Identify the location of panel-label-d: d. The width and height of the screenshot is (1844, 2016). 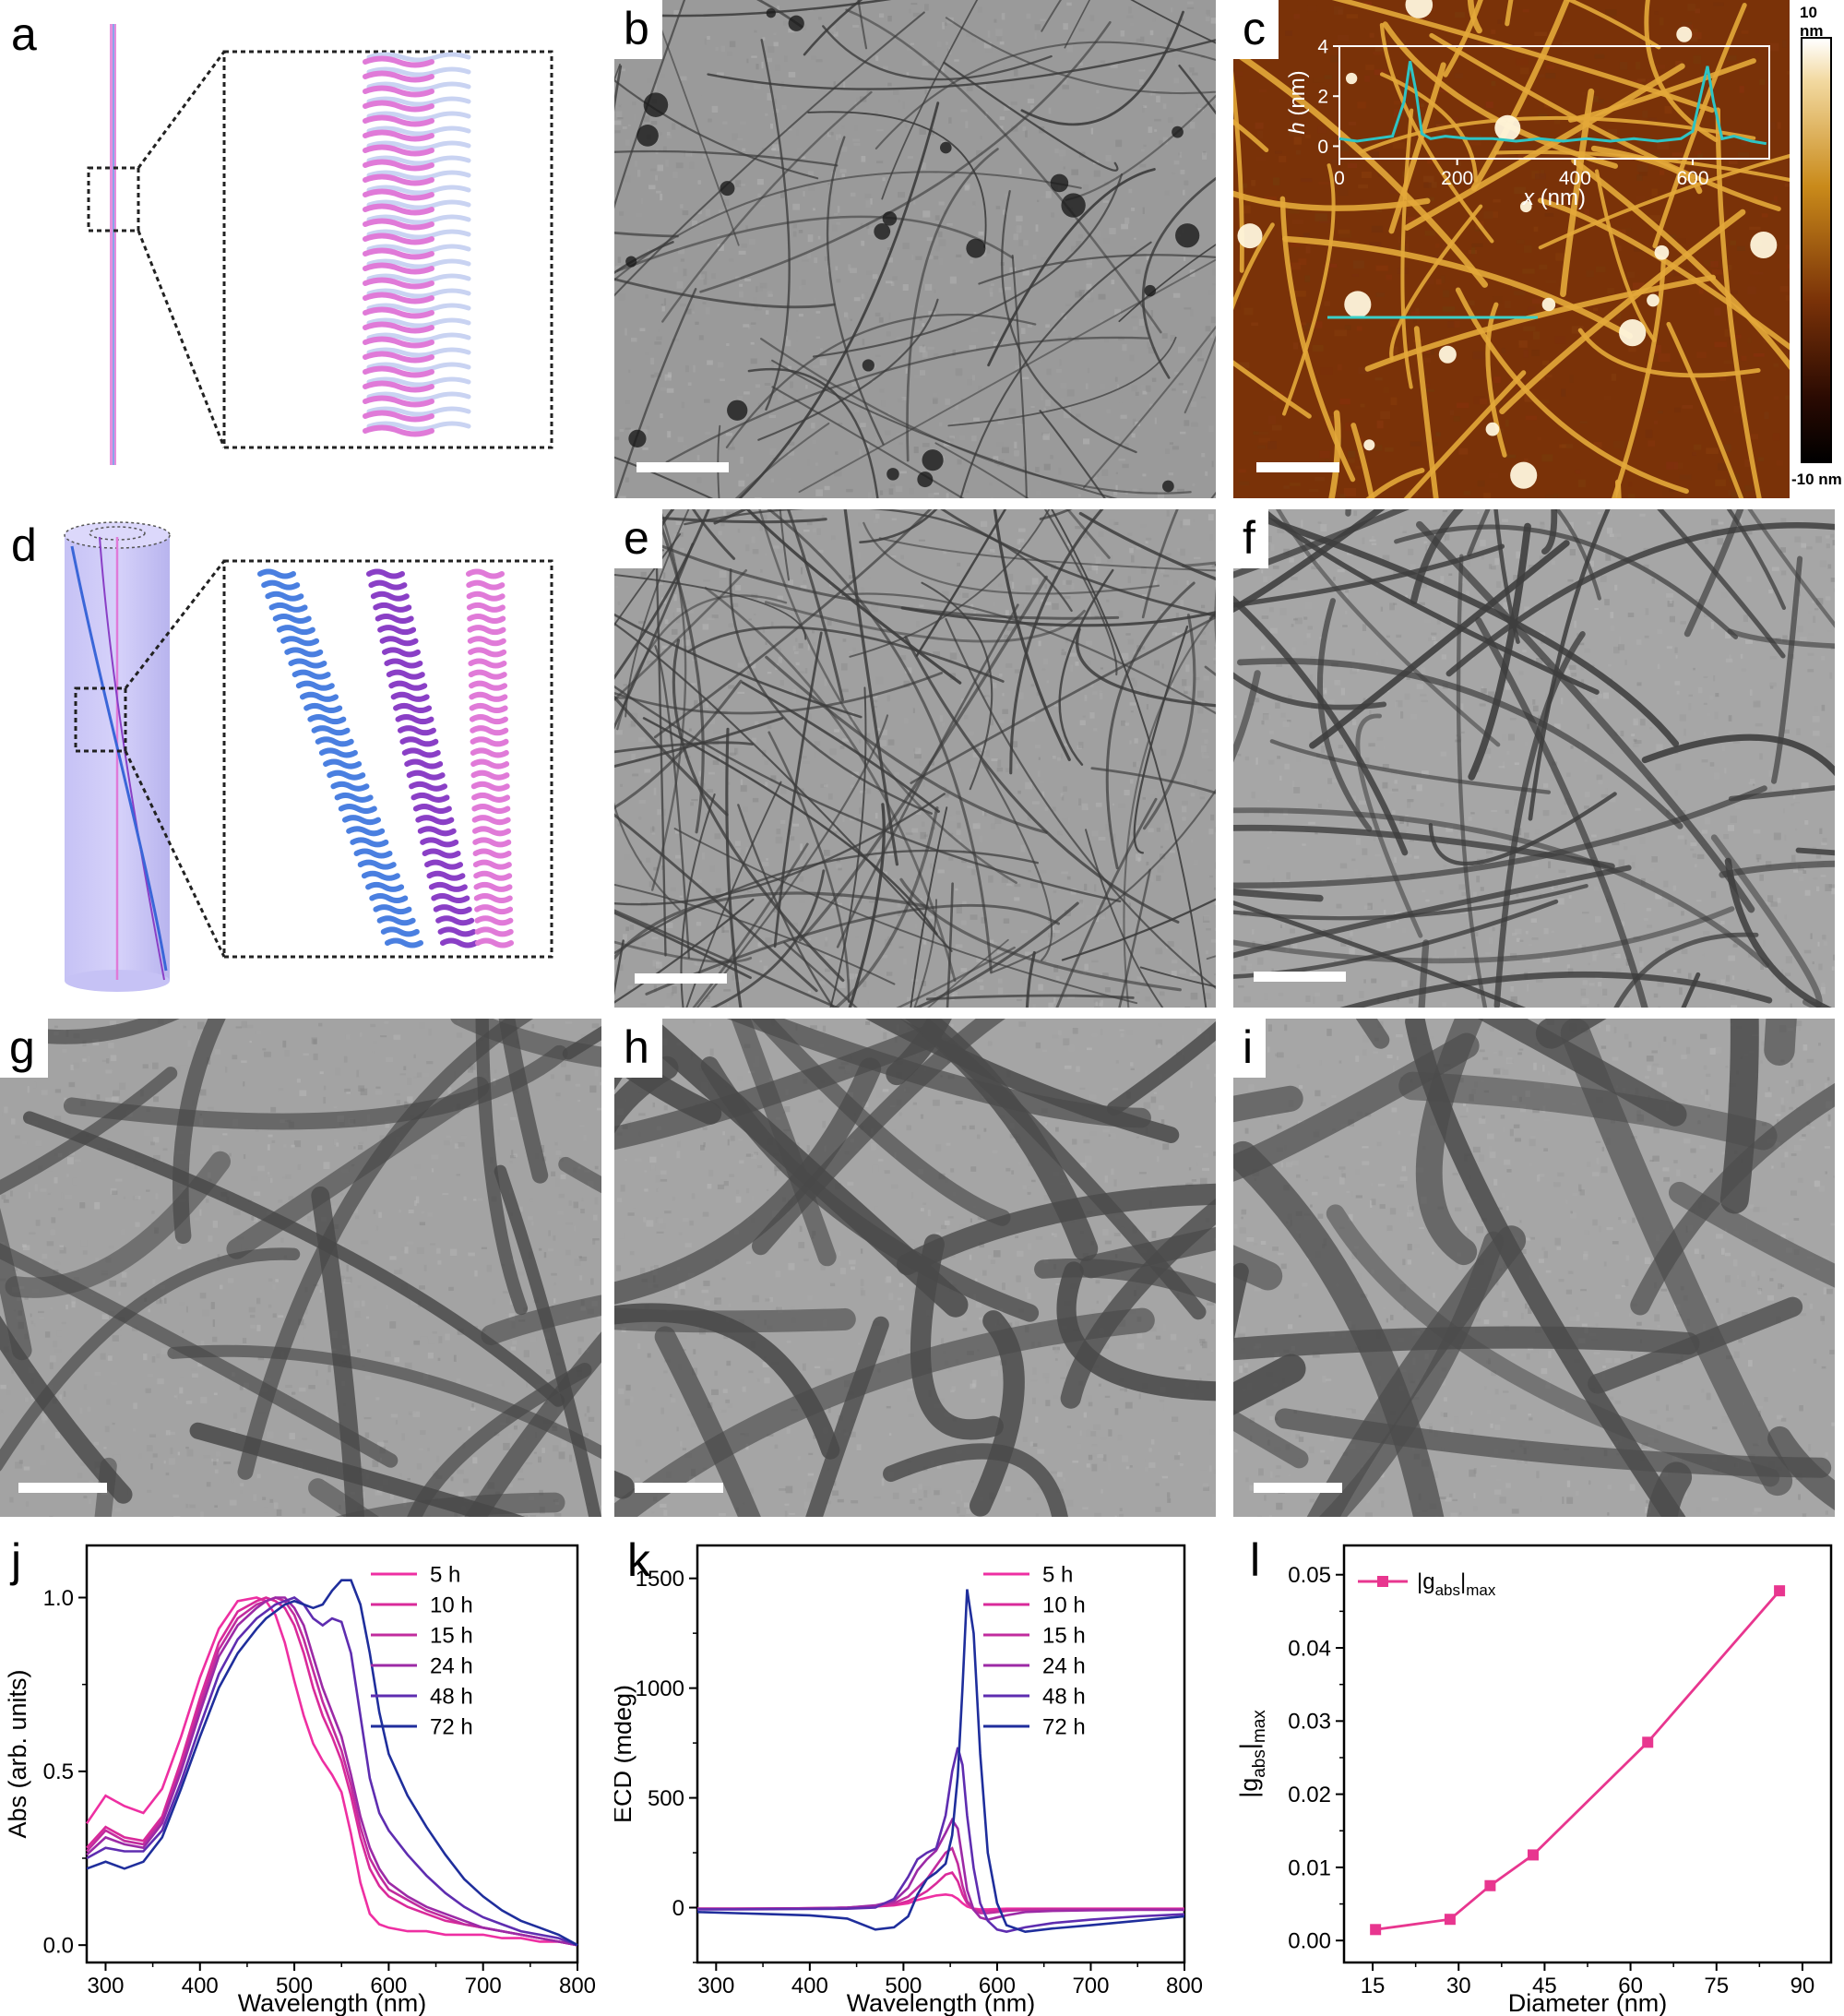
(24, 545).